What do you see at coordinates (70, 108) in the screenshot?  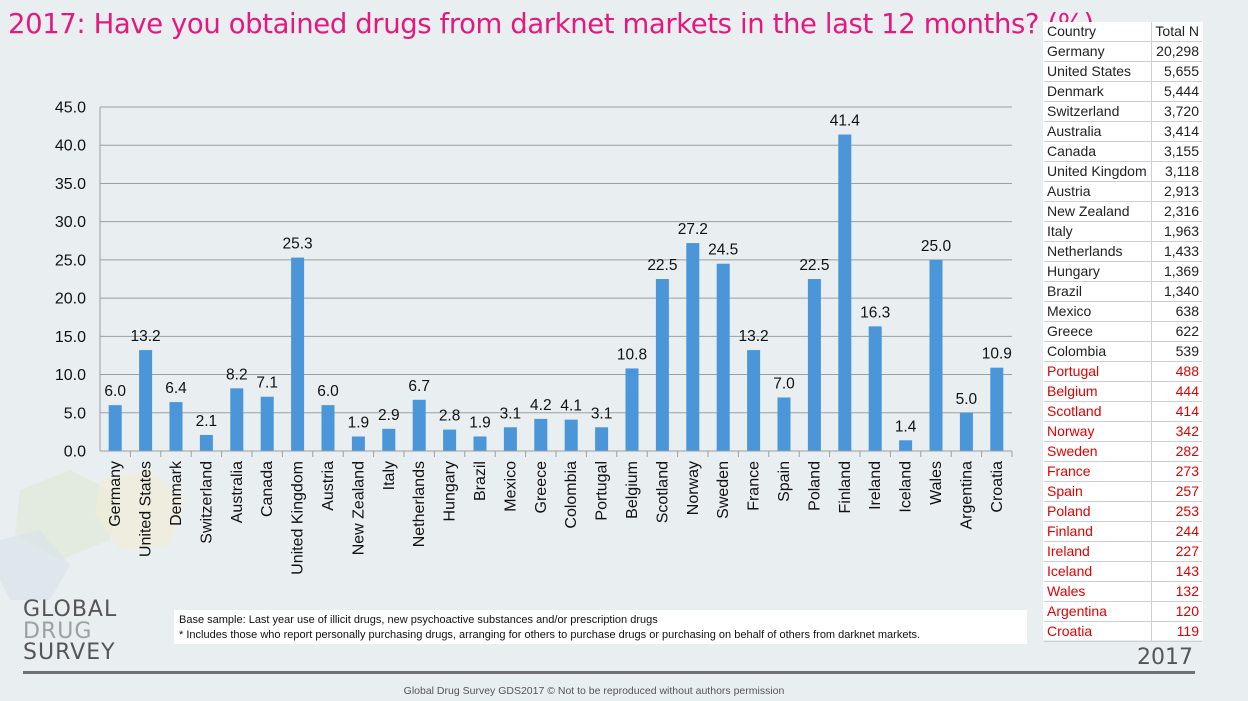 I see `y-tick-label: 45.0` at bounding box center [70, 108].